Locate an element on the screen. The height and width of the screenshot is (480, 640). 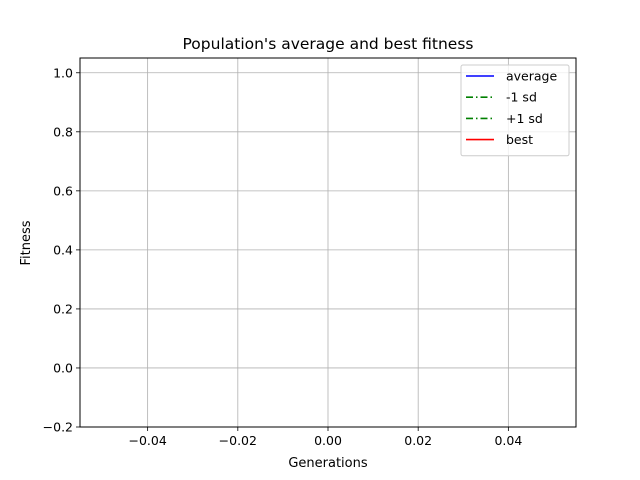
x-axis-label: Generations is located at coordinates (328, 463).